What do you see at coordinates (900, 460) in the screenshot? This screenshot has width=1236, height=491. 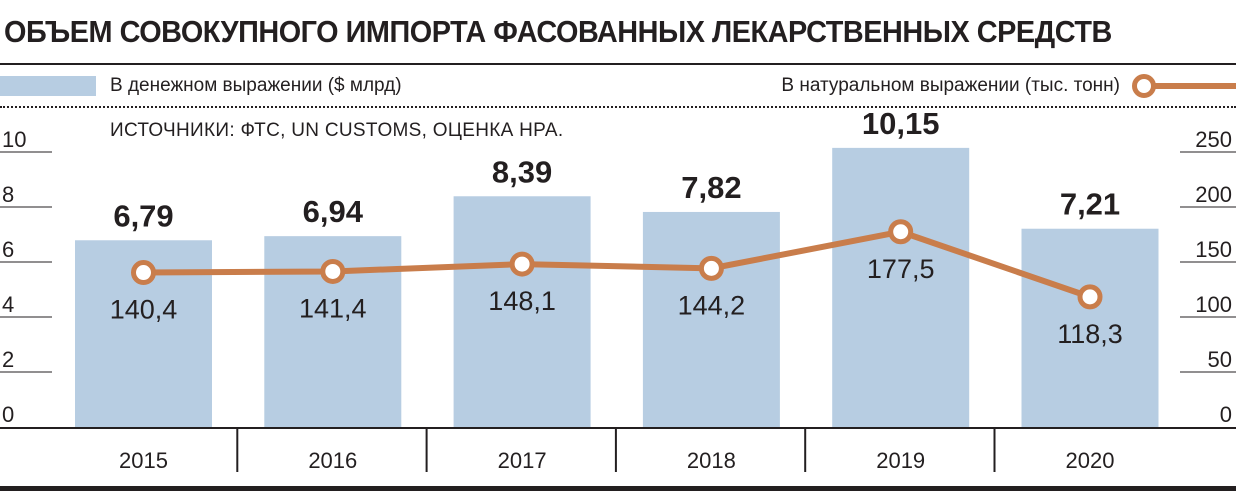 I see `category-label: 2019` at bounding box center [900, 460].